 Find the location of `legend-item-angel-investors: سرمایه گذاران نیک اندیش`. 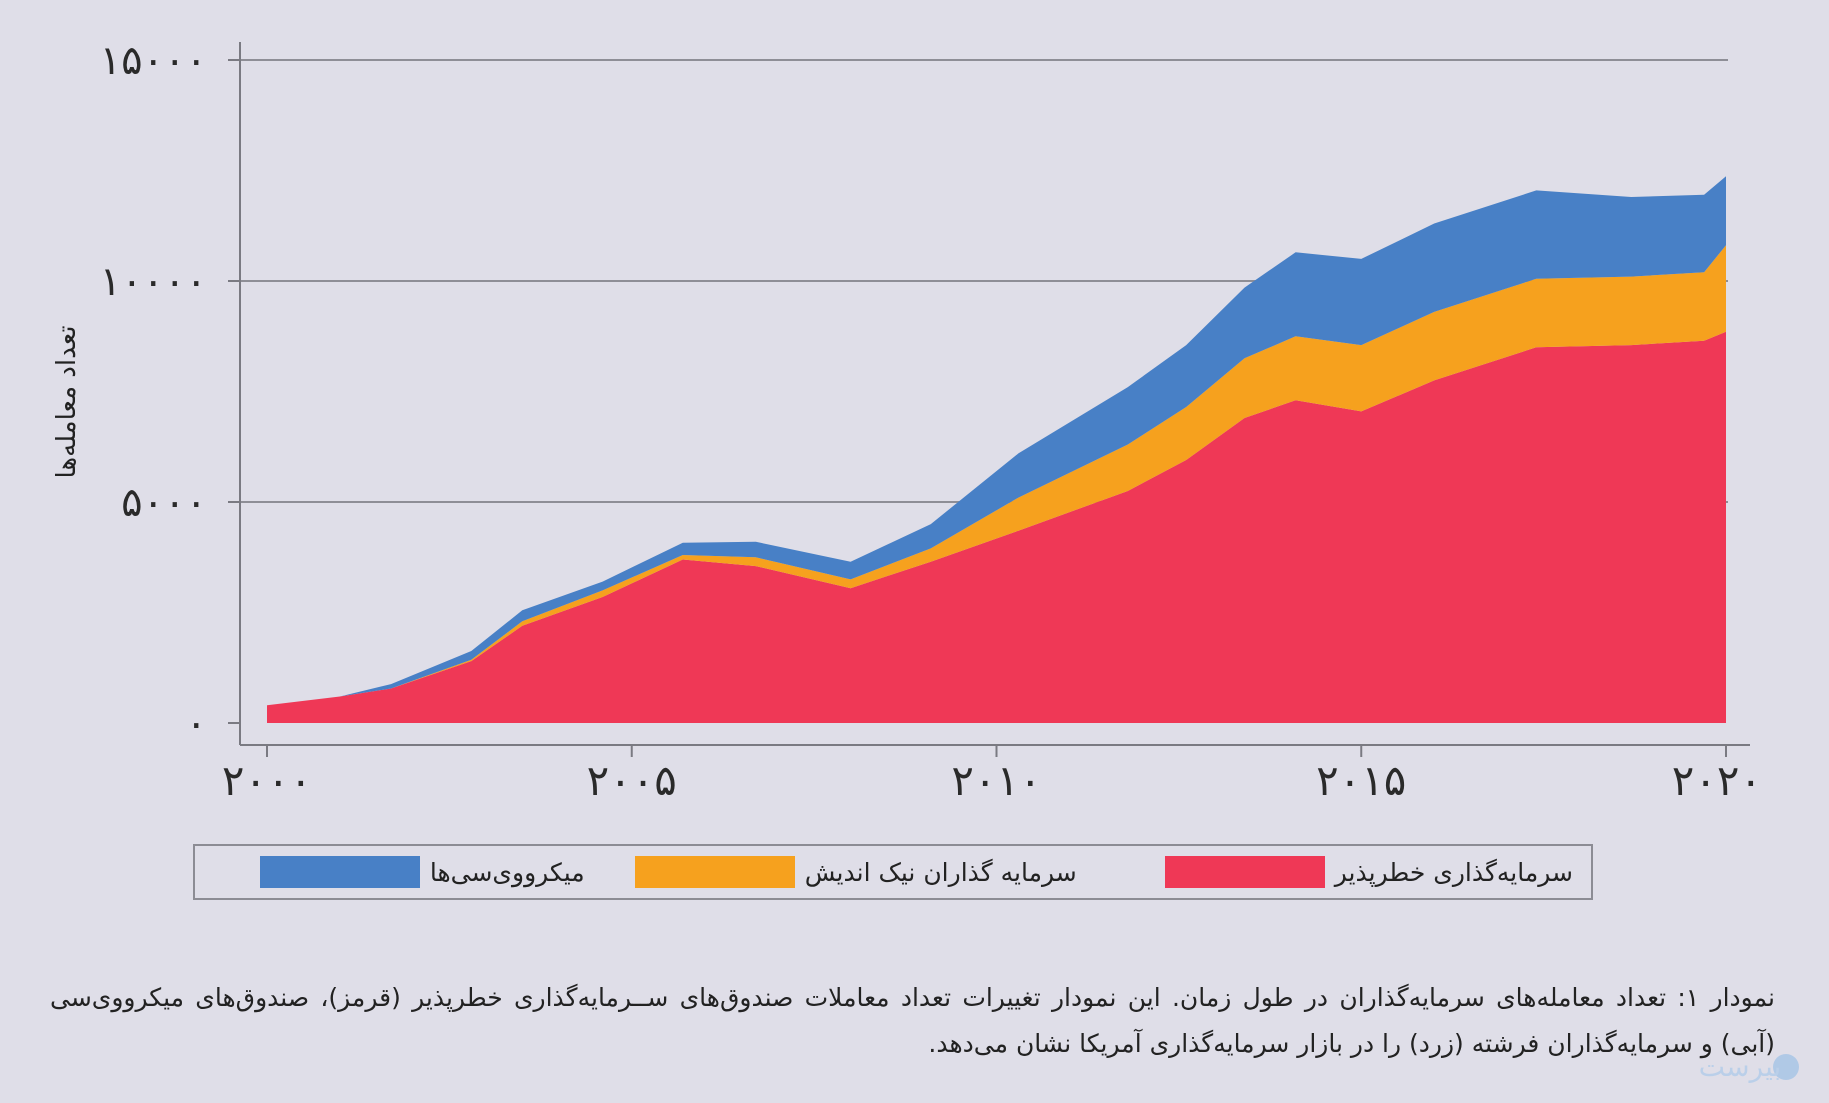

legend-item-angel-investors: سرمایه گذاران نیک اندیش is located at coordinates (855, 872).